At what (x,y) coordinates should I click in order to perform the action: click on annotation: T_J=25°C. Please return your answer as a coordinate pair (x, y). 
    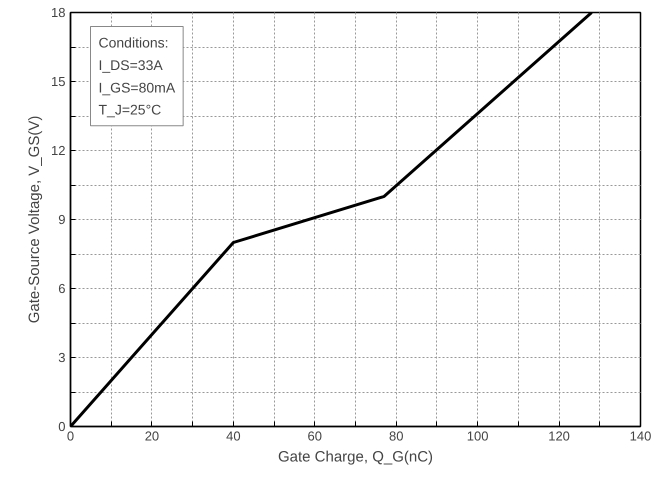
    Looking at the image, I should click on (130, 110).